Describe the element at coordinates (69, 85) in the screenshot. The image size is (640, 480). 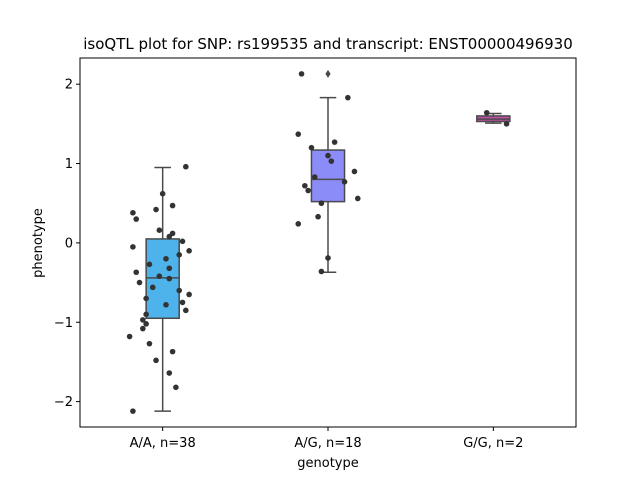
I see `y-tick-label: 2` at that location.